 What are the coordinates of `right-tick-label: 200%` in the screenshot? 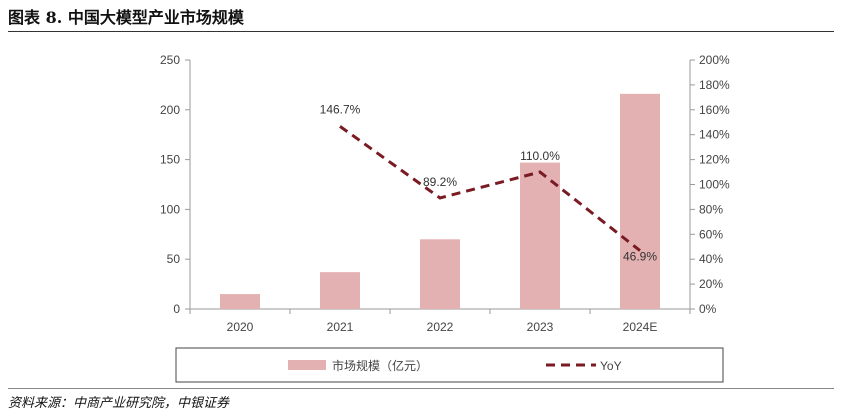 It's located at (714, 60).